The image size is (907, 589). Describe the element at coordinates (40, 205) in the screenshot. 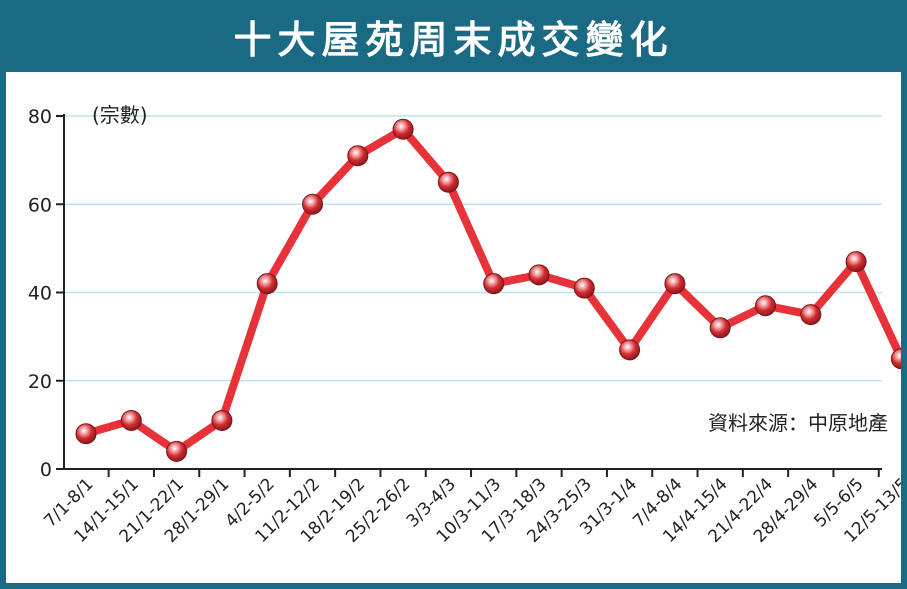

I see `y-tick-label: 60` at that location.